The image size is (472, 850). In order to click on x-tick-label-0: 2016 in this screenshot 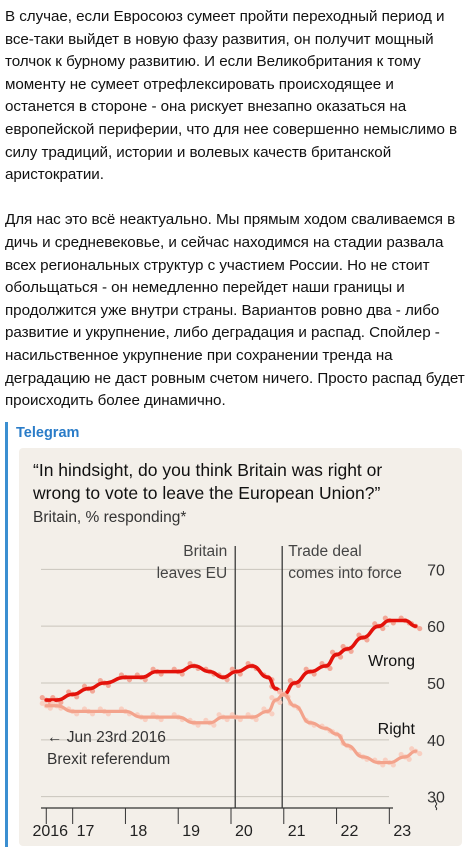, I will do `click(50, 831)`.